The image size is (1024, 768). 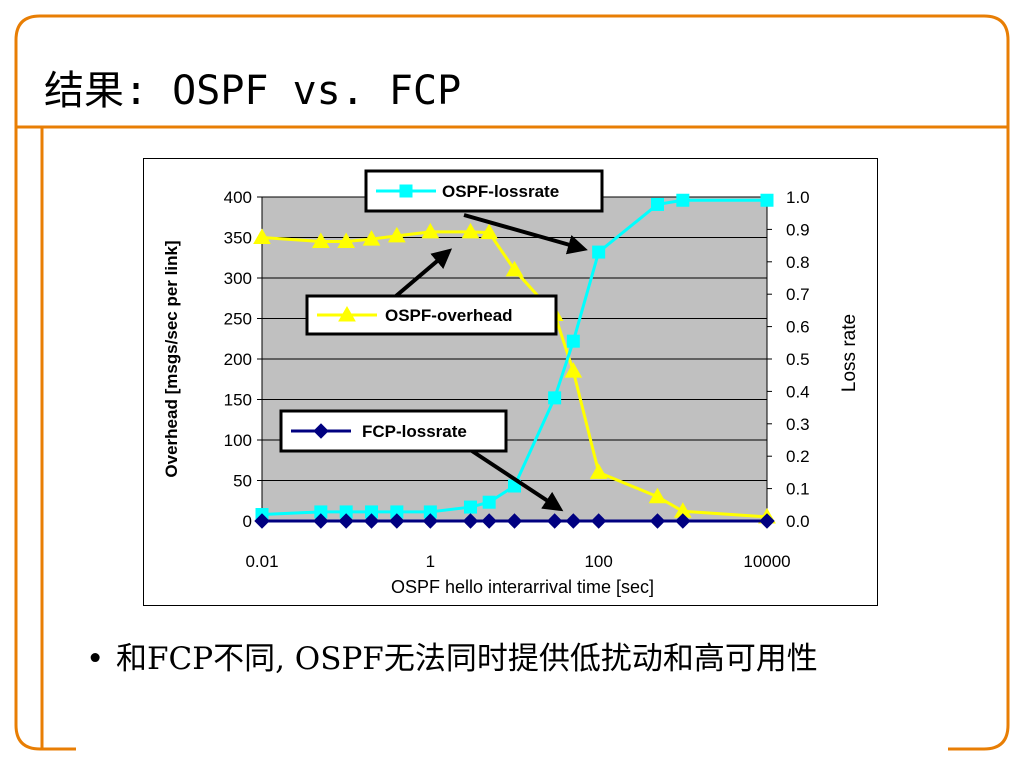 What do you see at coordinates (798, 391) in the screenshot?
I see `y2-tick-label: 0.4` at bounding box center [798, 391].